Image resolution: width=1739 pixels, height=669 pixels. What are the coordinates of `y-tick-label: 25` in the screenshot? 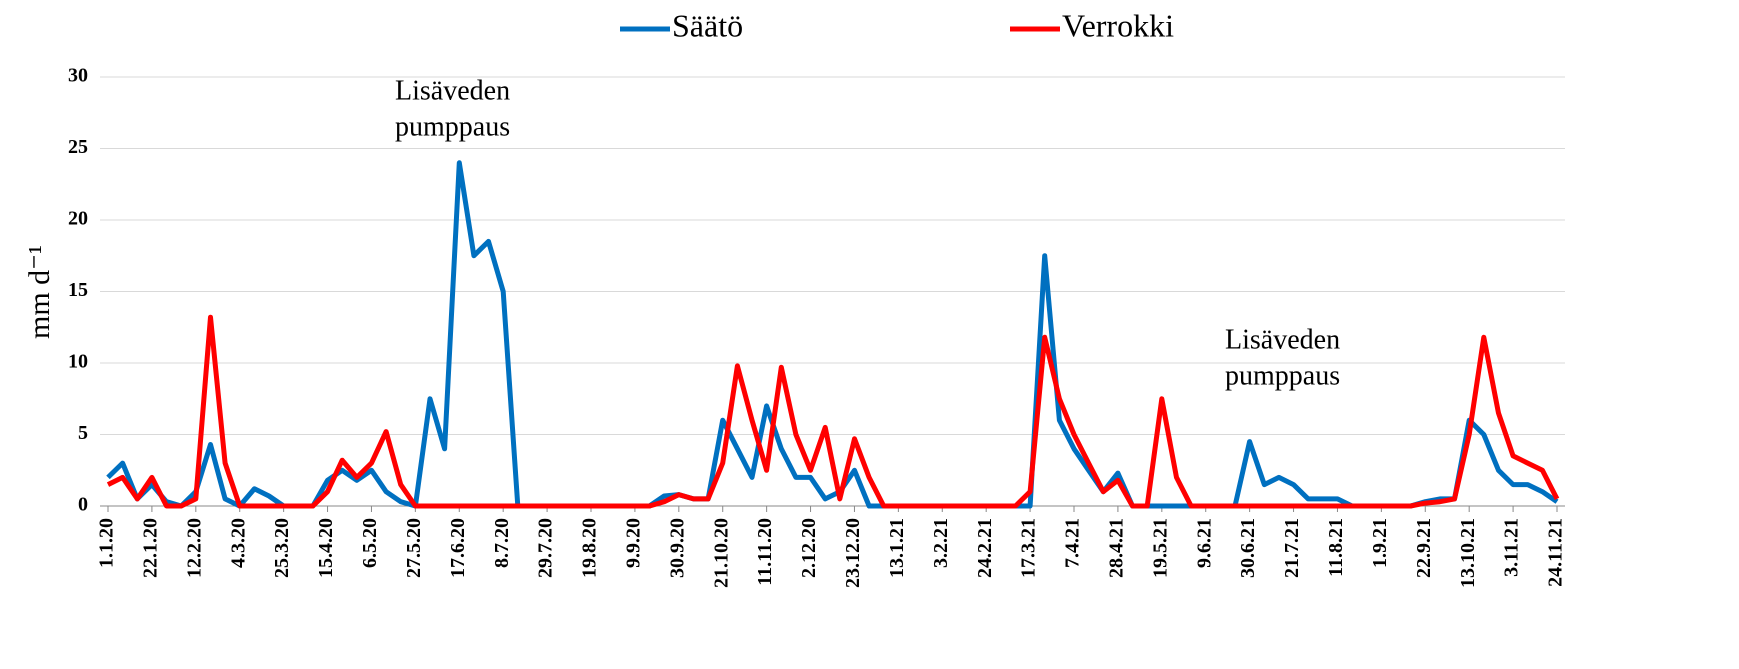 It's located at (78, 147).